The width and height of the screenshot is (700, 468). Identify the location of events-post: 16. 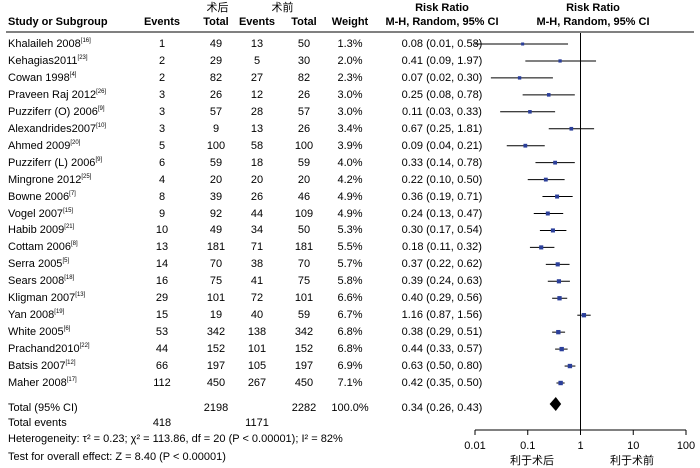
(162, 281).